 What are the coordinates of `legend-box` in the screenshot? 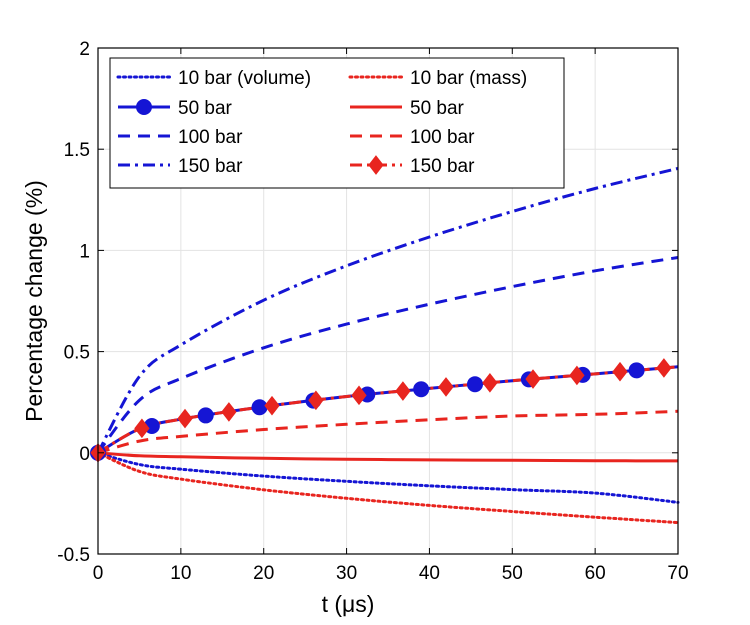 It's located at (337, 123).